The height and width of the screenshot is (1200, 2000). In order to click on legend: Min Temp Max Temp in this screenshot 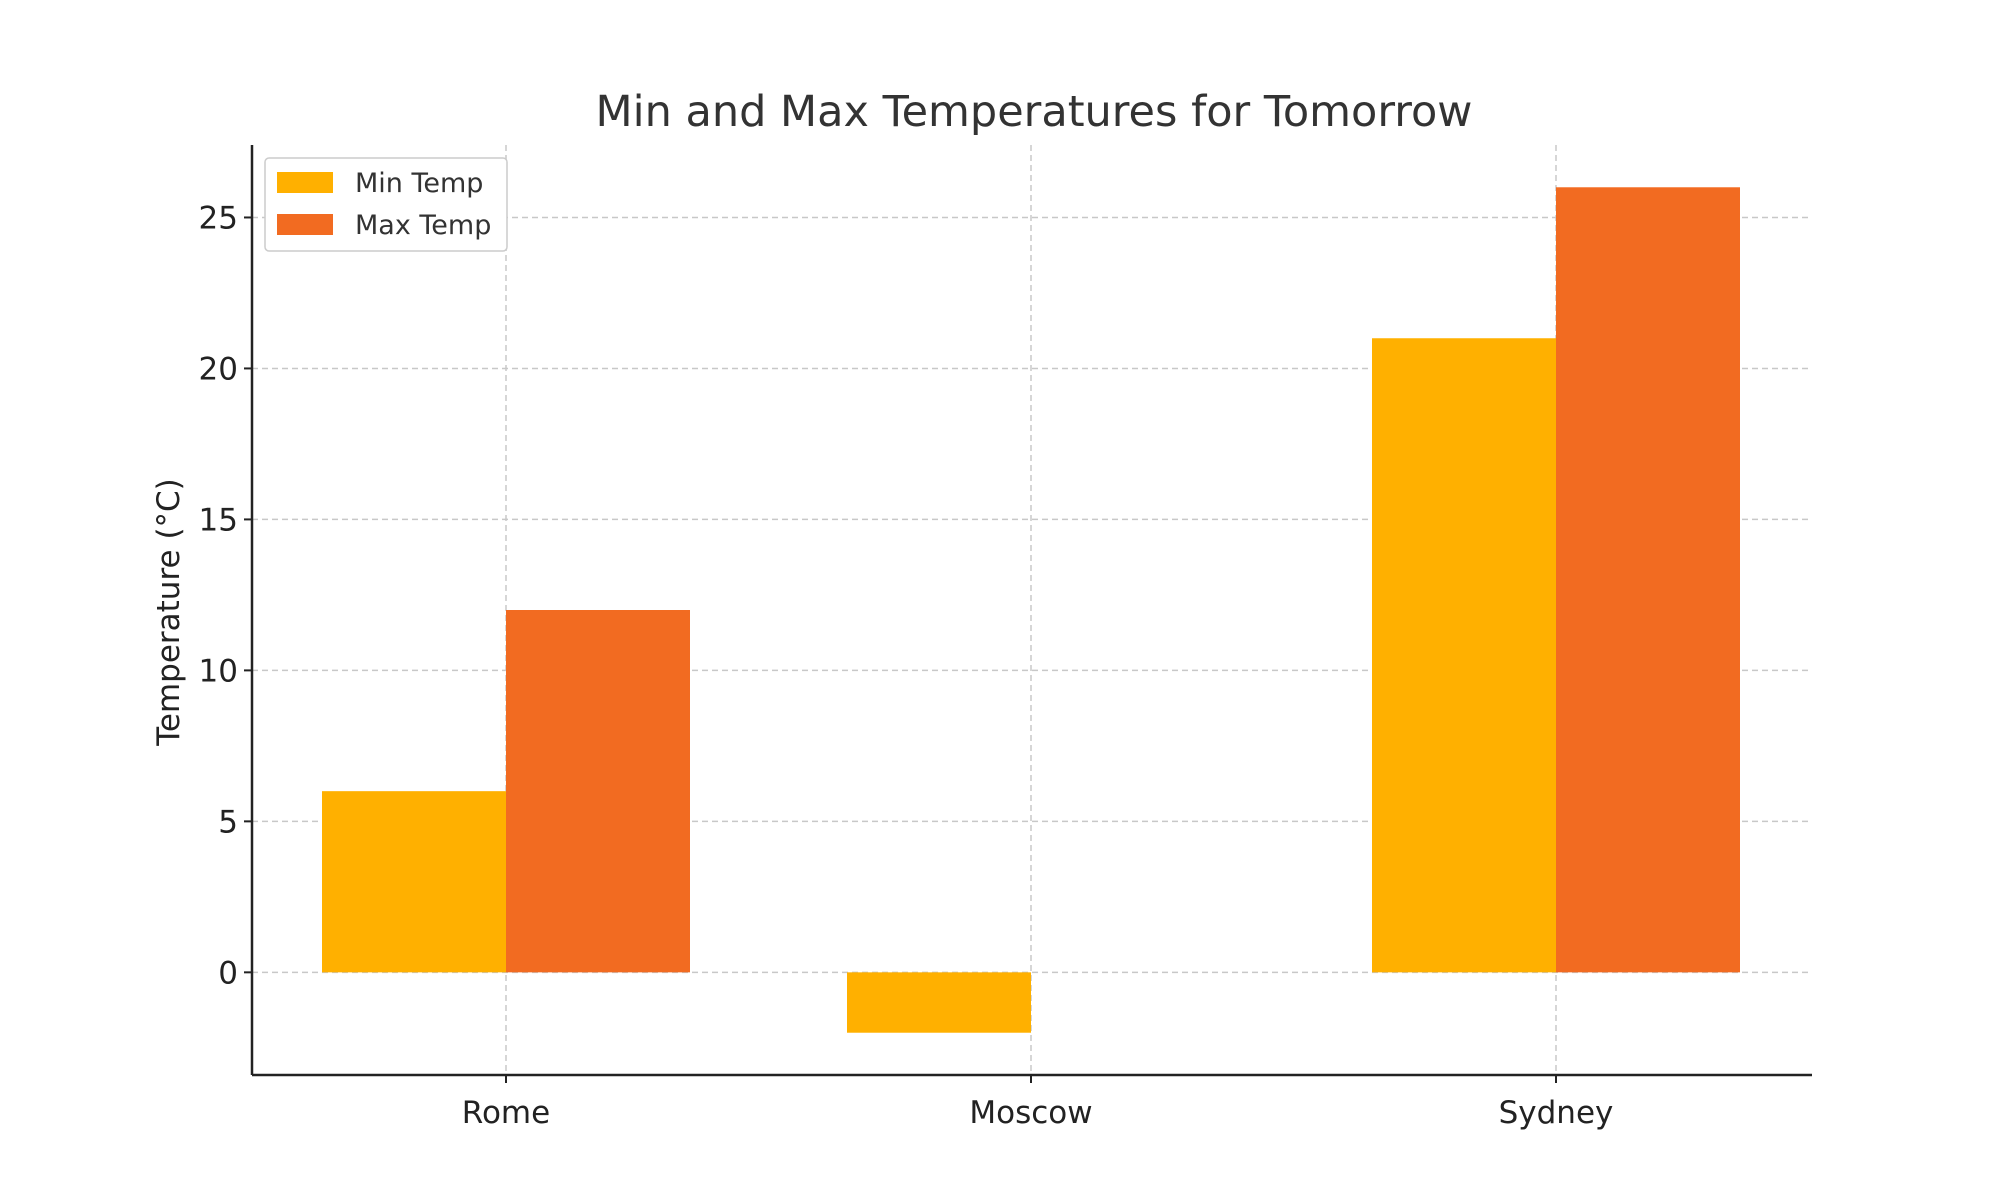, I will do `click(386, 204)`.